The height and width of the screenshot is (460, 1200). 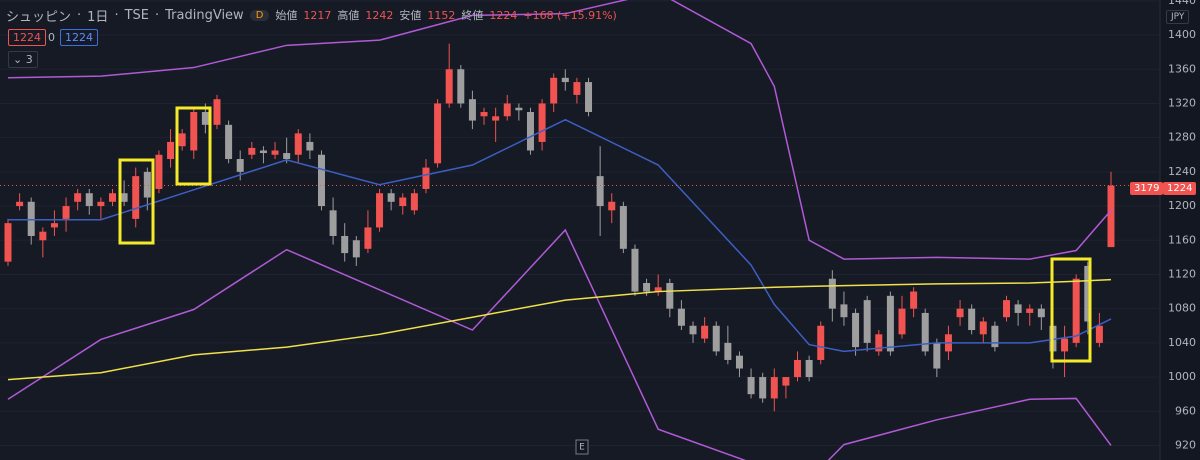 What do you see at coordinates (1180, 188) in the screenshot?
I see `last-price: 1224` at bounding box center [1180, 188].